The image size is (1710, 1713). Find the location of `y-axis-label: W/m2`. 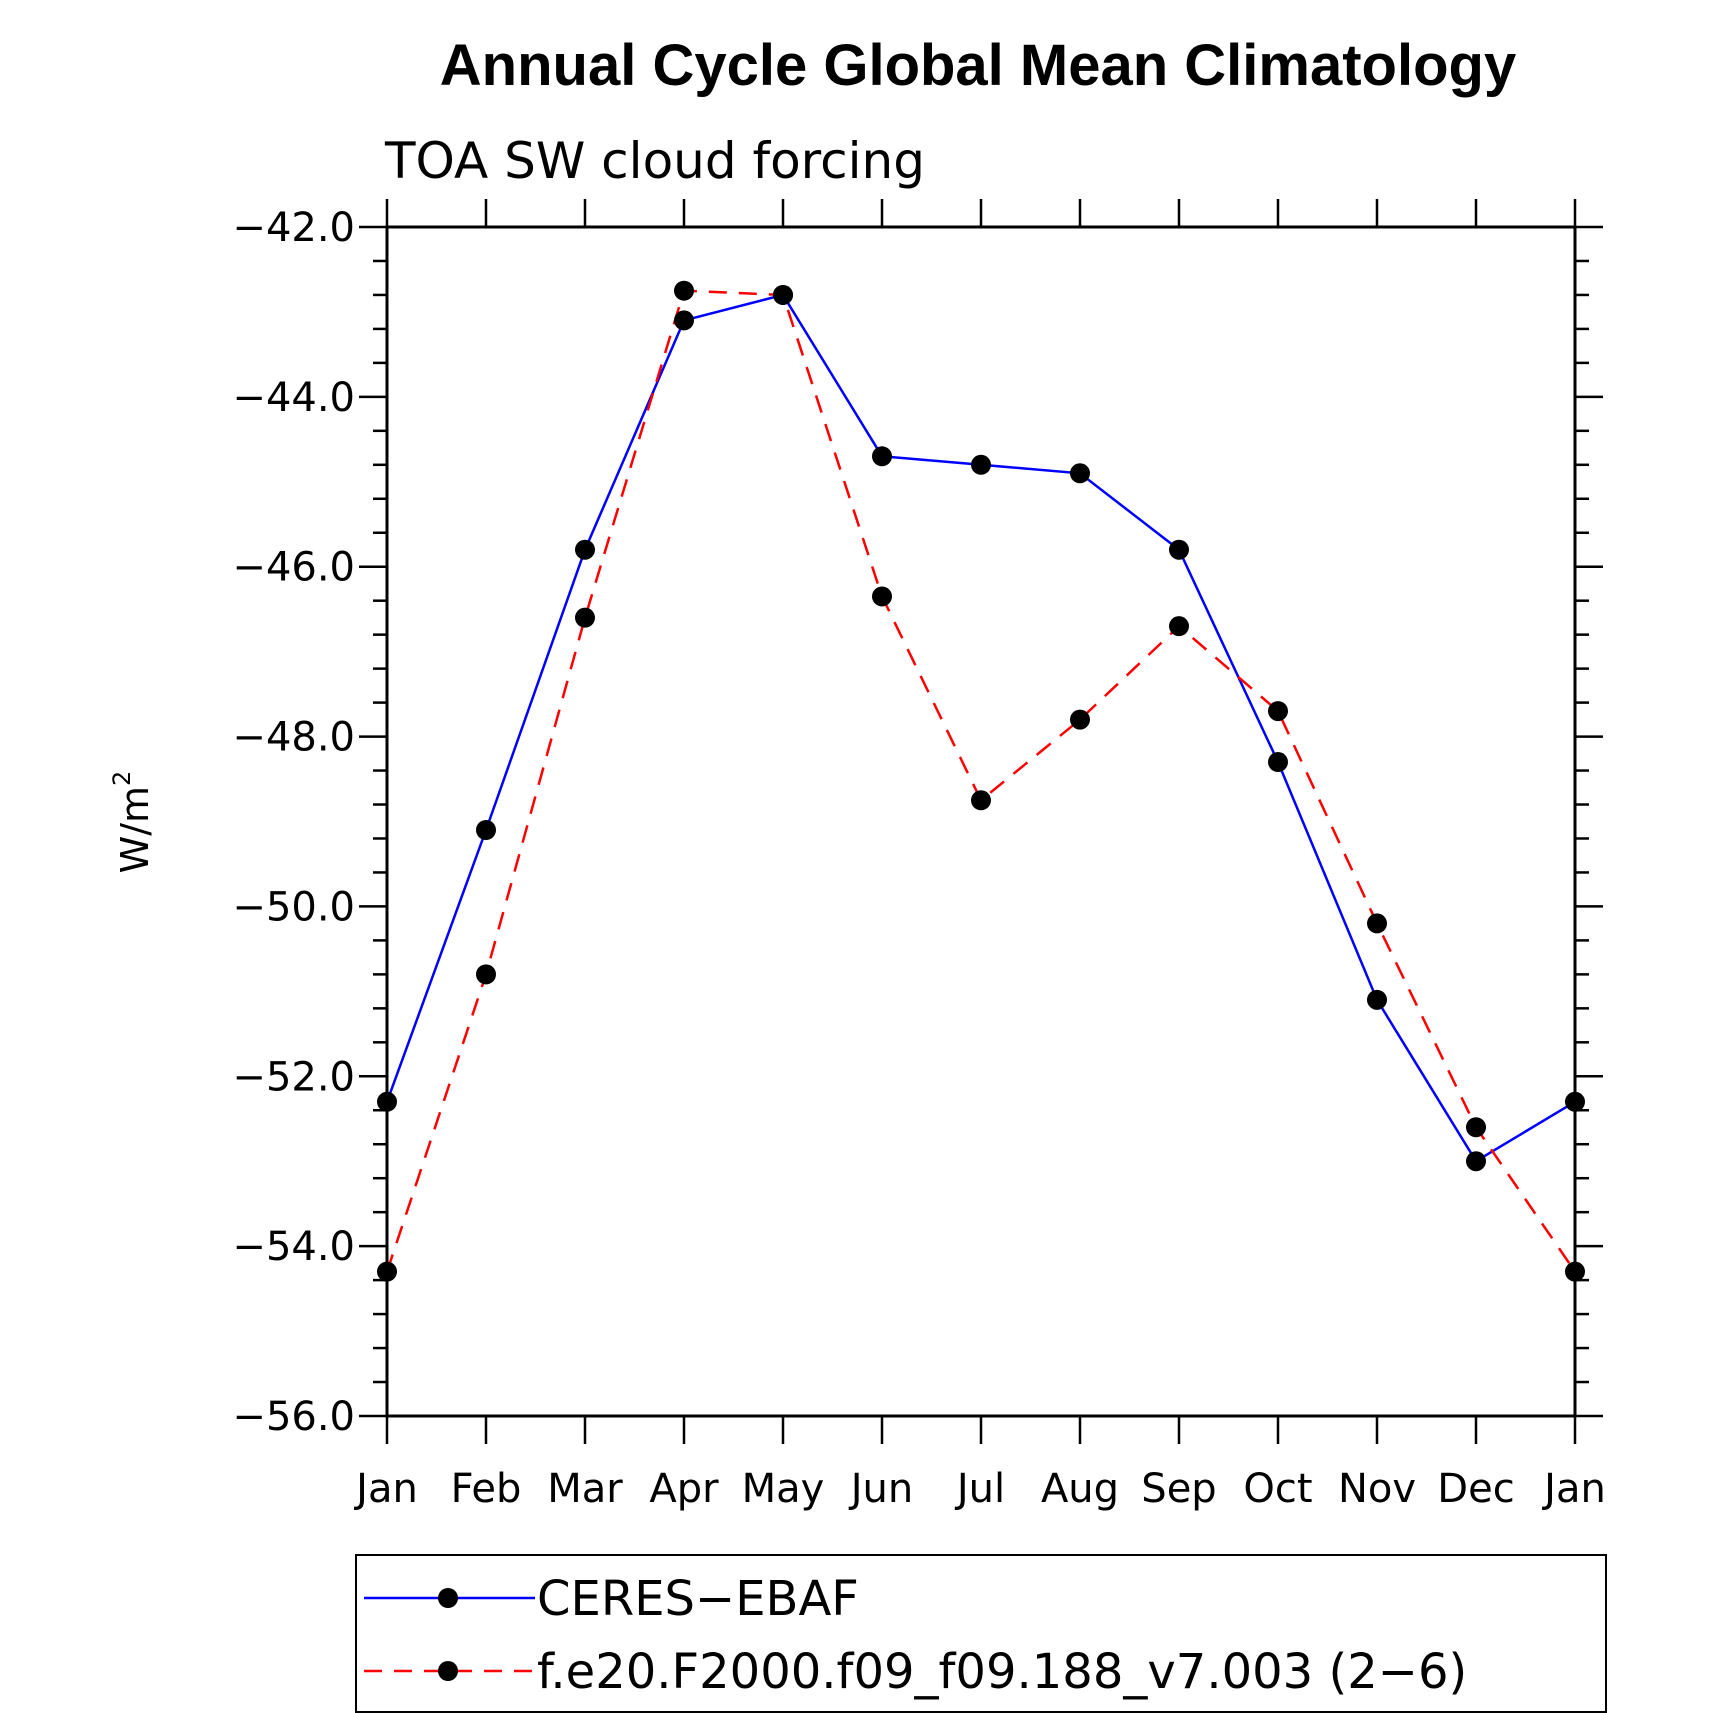

y-axis-label: W/m2 is located at coordinates (132, 822).